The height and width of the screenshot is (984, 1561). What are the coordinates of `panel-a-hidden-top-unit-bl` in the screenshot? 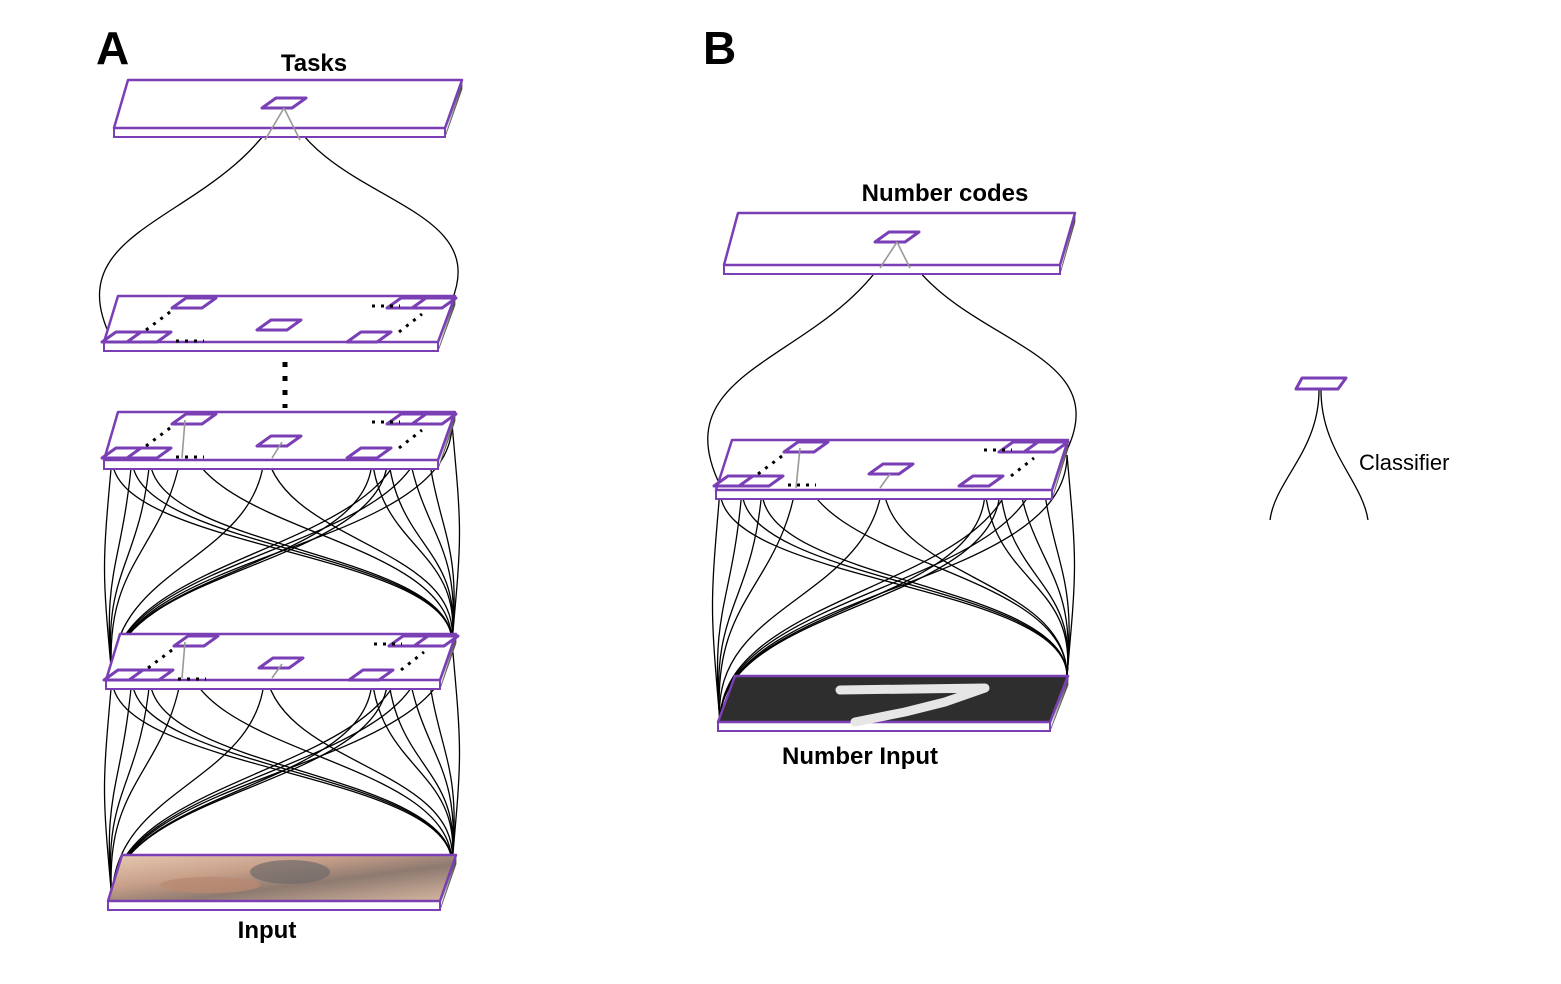 It's located at (194, 303).